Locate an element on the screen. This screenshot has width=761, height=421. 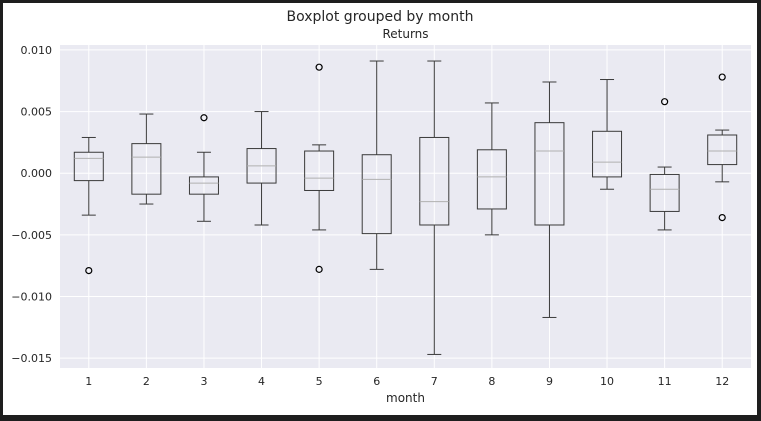
chart-suptitle: Boxplot grouped by month is located at coordinates (380, 17).